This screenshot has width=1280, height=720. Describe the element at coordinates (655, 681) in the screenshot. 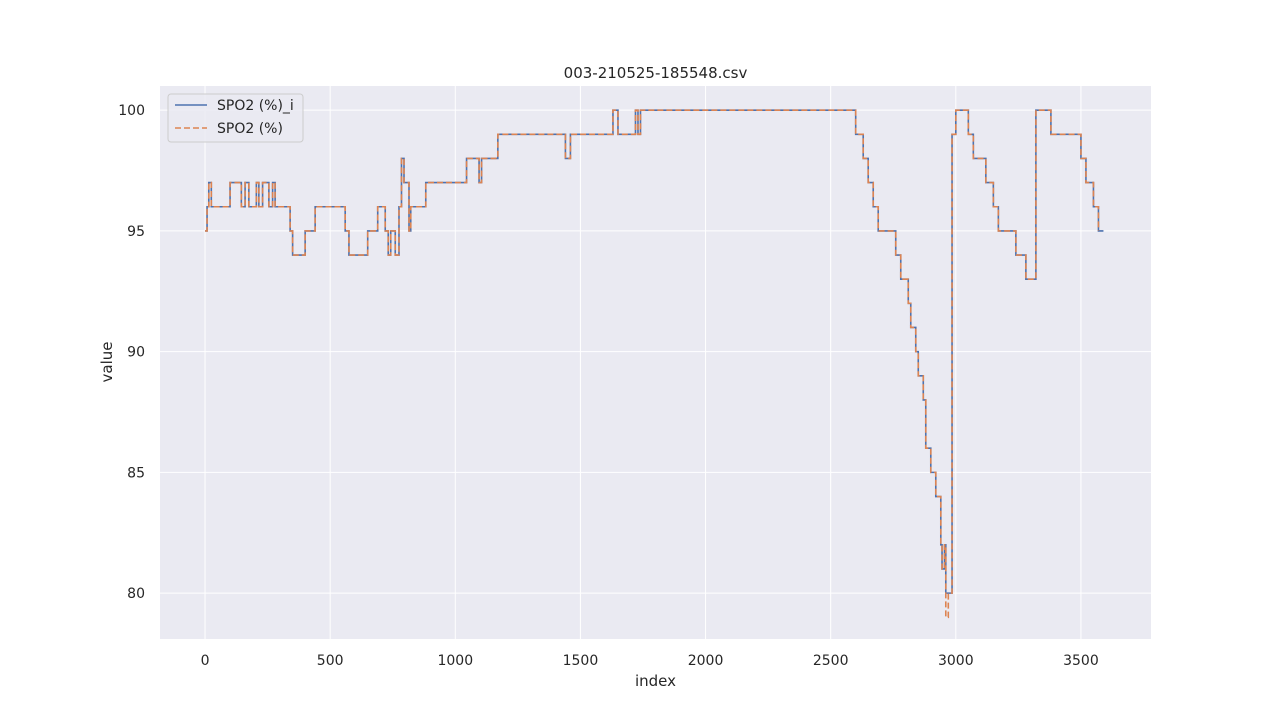

I see `x-axis-label: index` at that location.